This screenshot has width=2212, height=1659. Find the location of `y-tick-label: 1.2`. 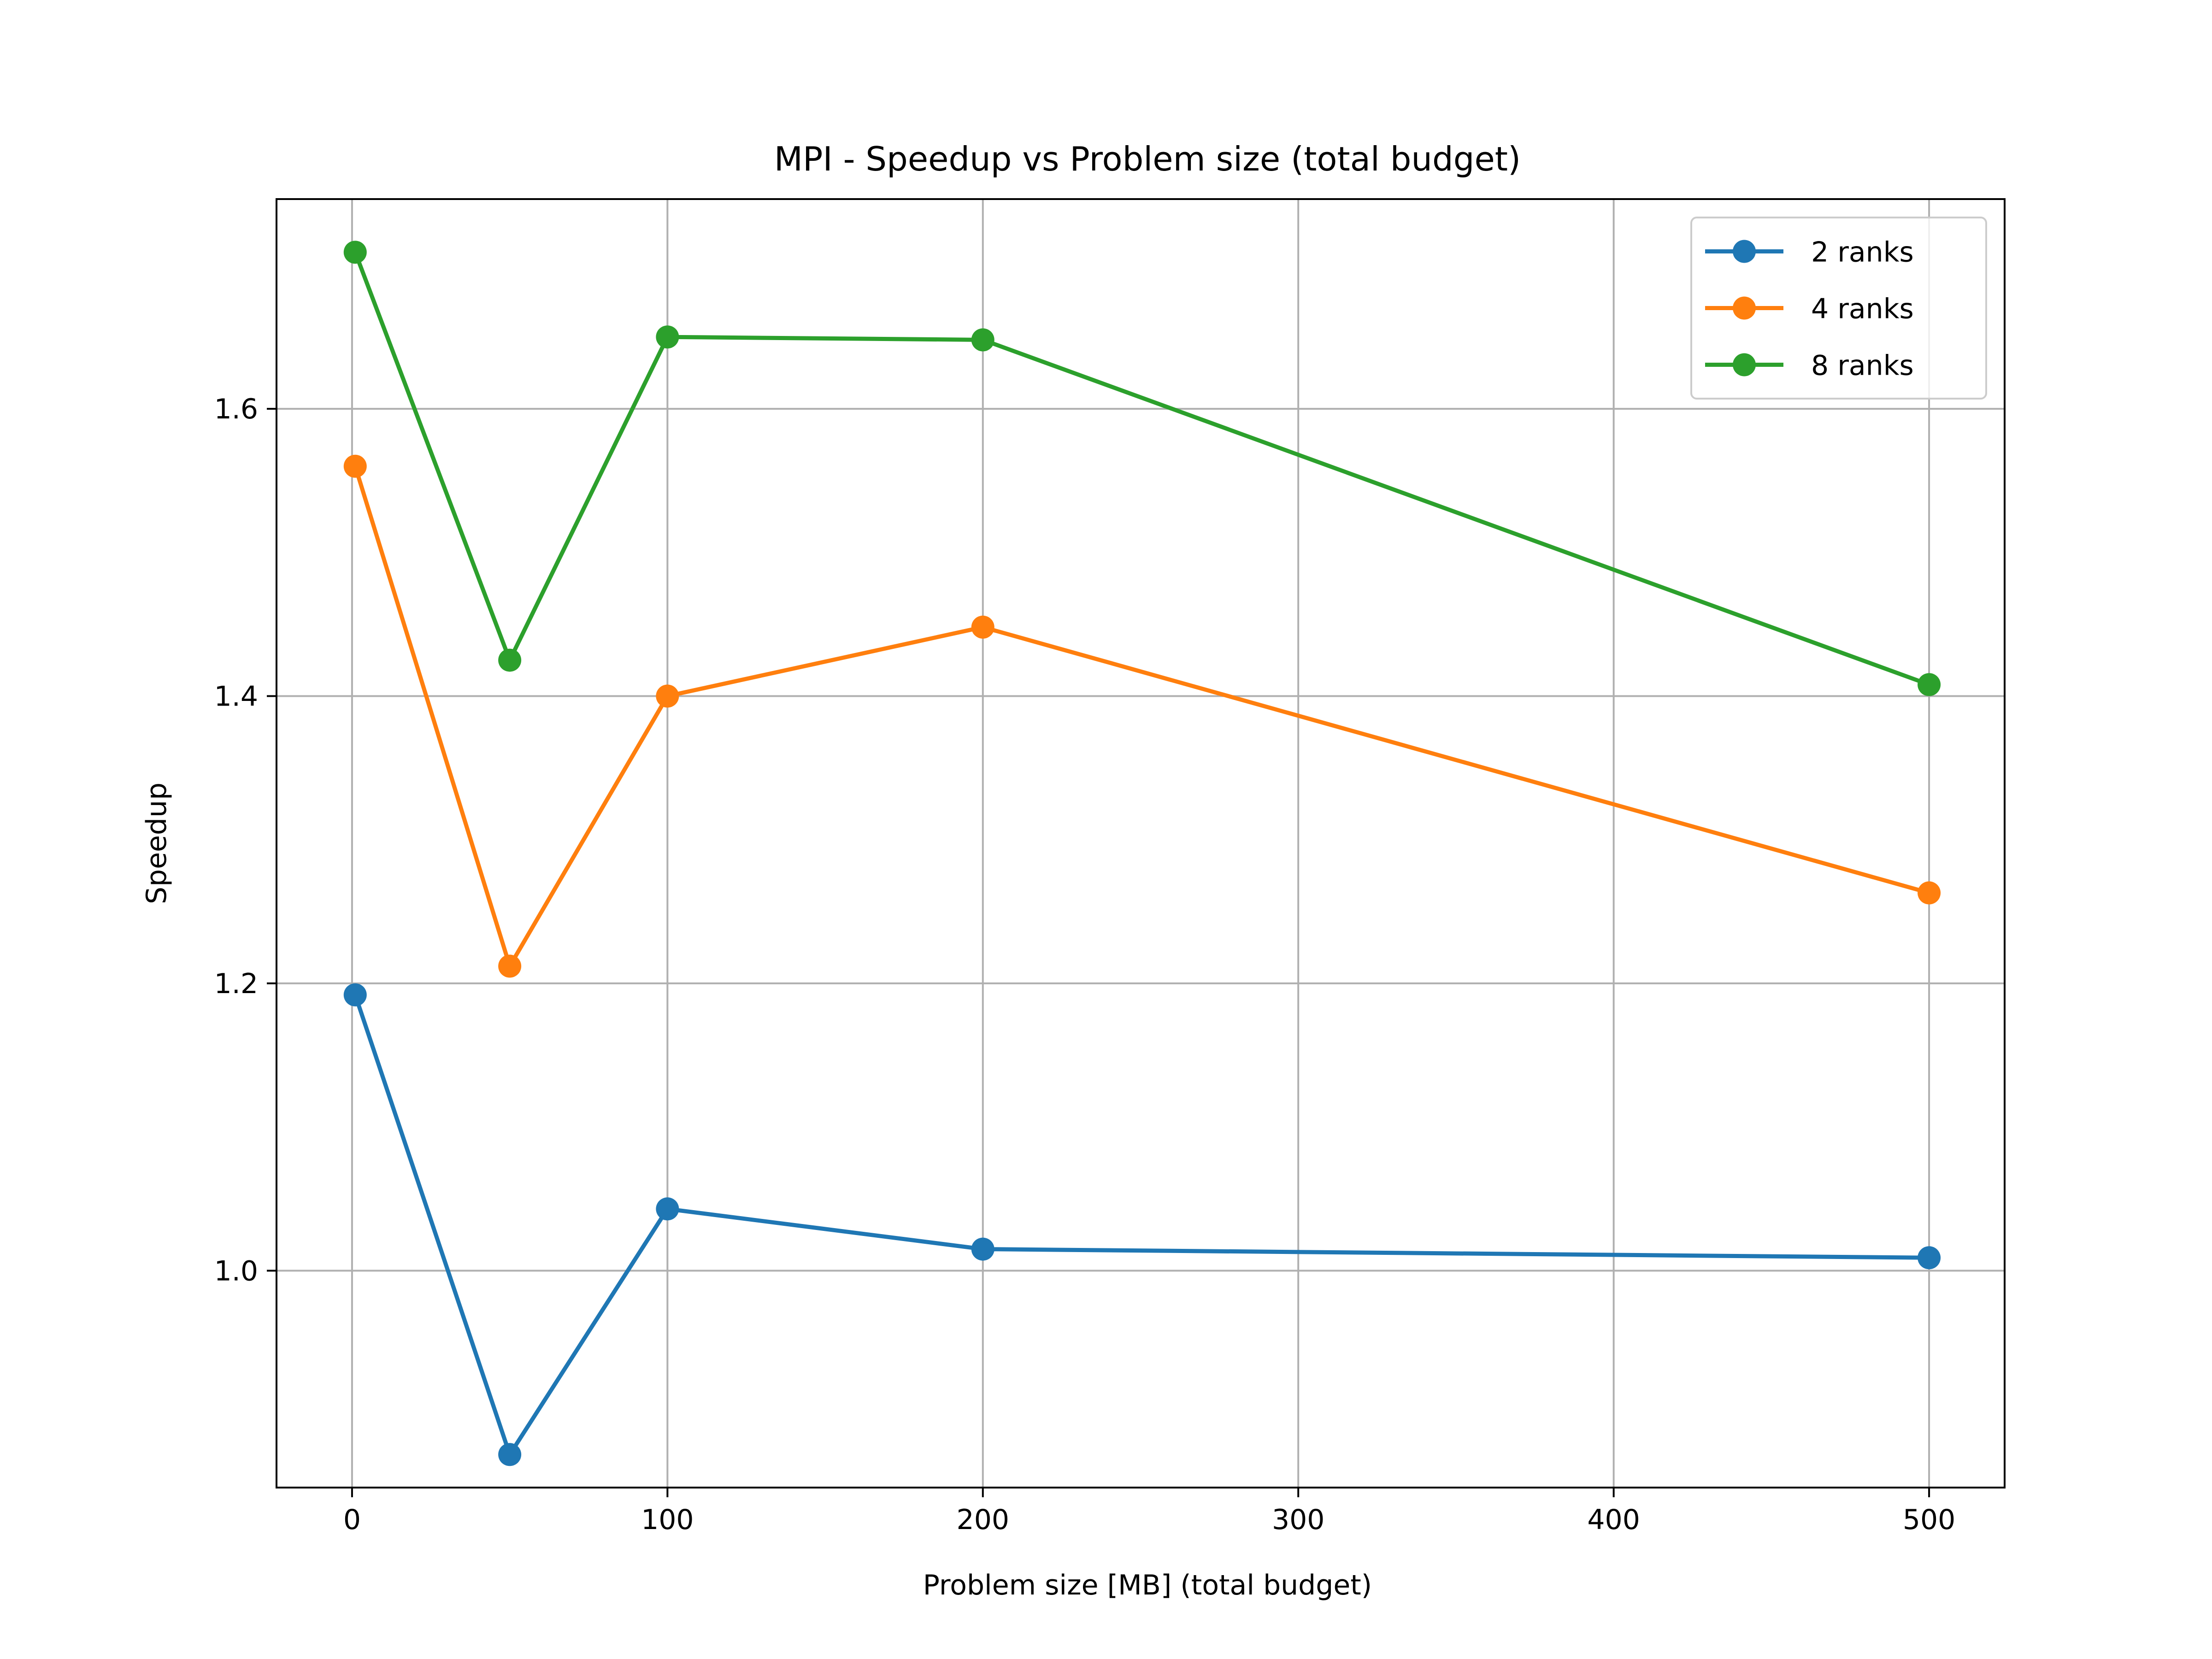

y-tick-label: 1.2 is located at coordinates (236, 984).